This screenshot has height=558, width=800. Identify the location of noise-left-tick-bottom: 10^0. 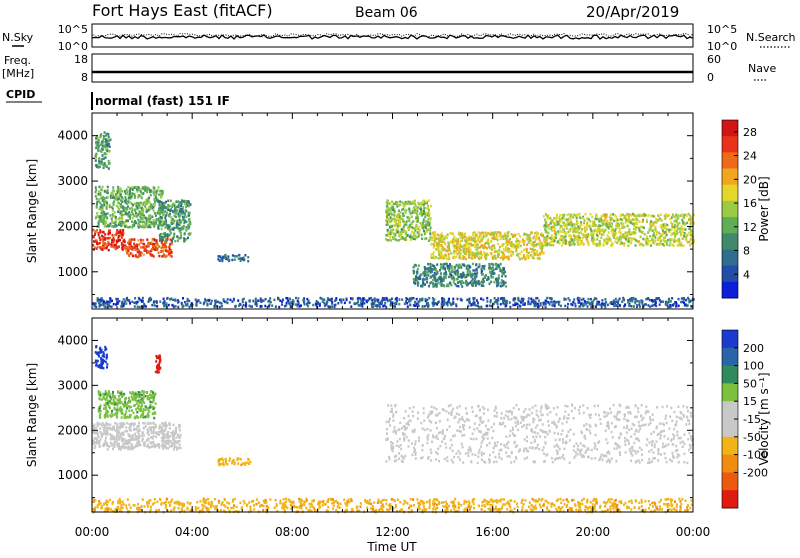
(73, 46).